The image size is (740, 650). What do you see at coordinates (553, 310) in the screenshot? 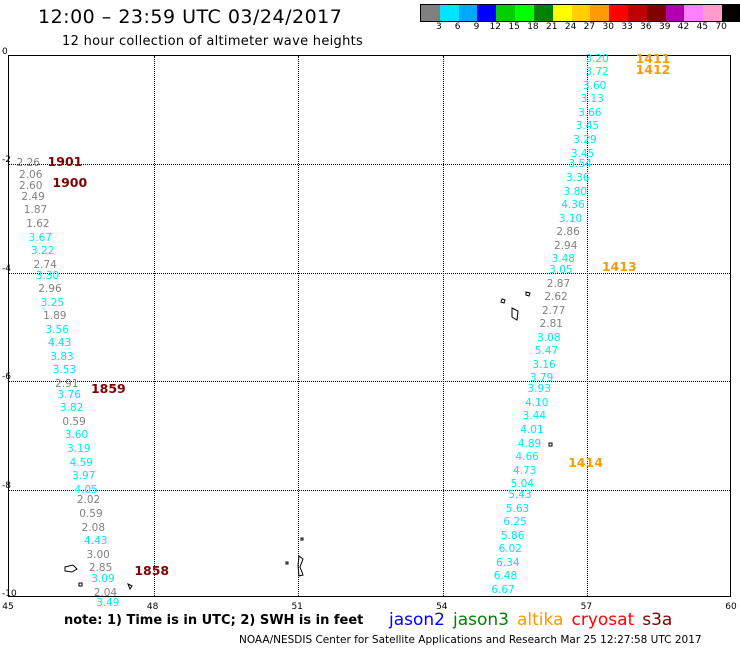
I see `swh-value-altika: 2.77` at bounding box center [553, 310].